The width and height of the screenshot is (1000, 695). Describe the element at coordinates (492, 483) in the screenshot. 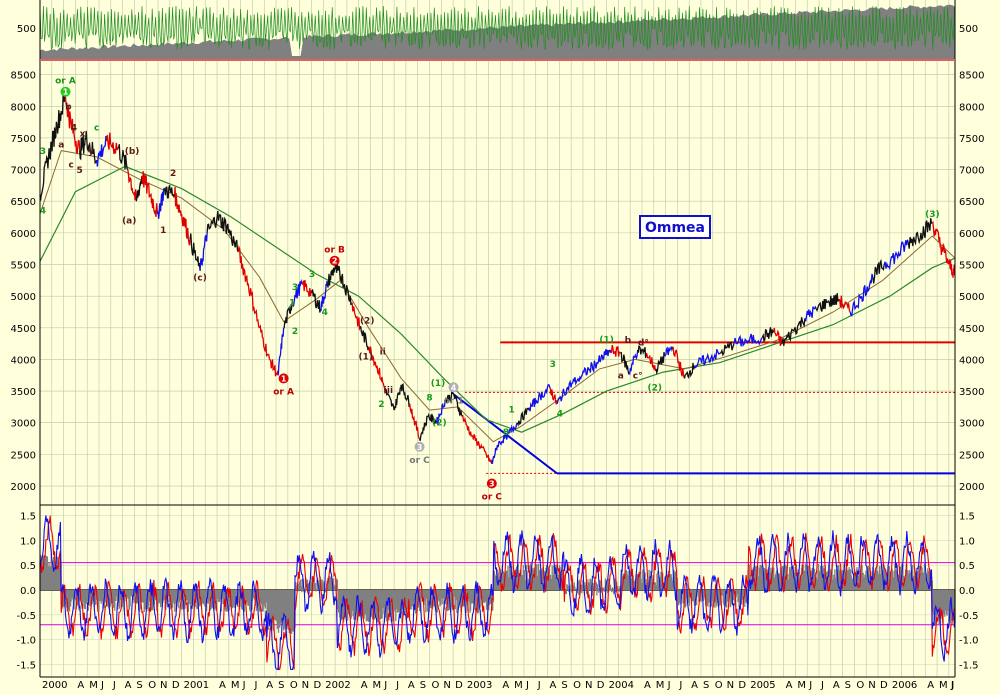

I see `wave-marker-number: 3` at that location.